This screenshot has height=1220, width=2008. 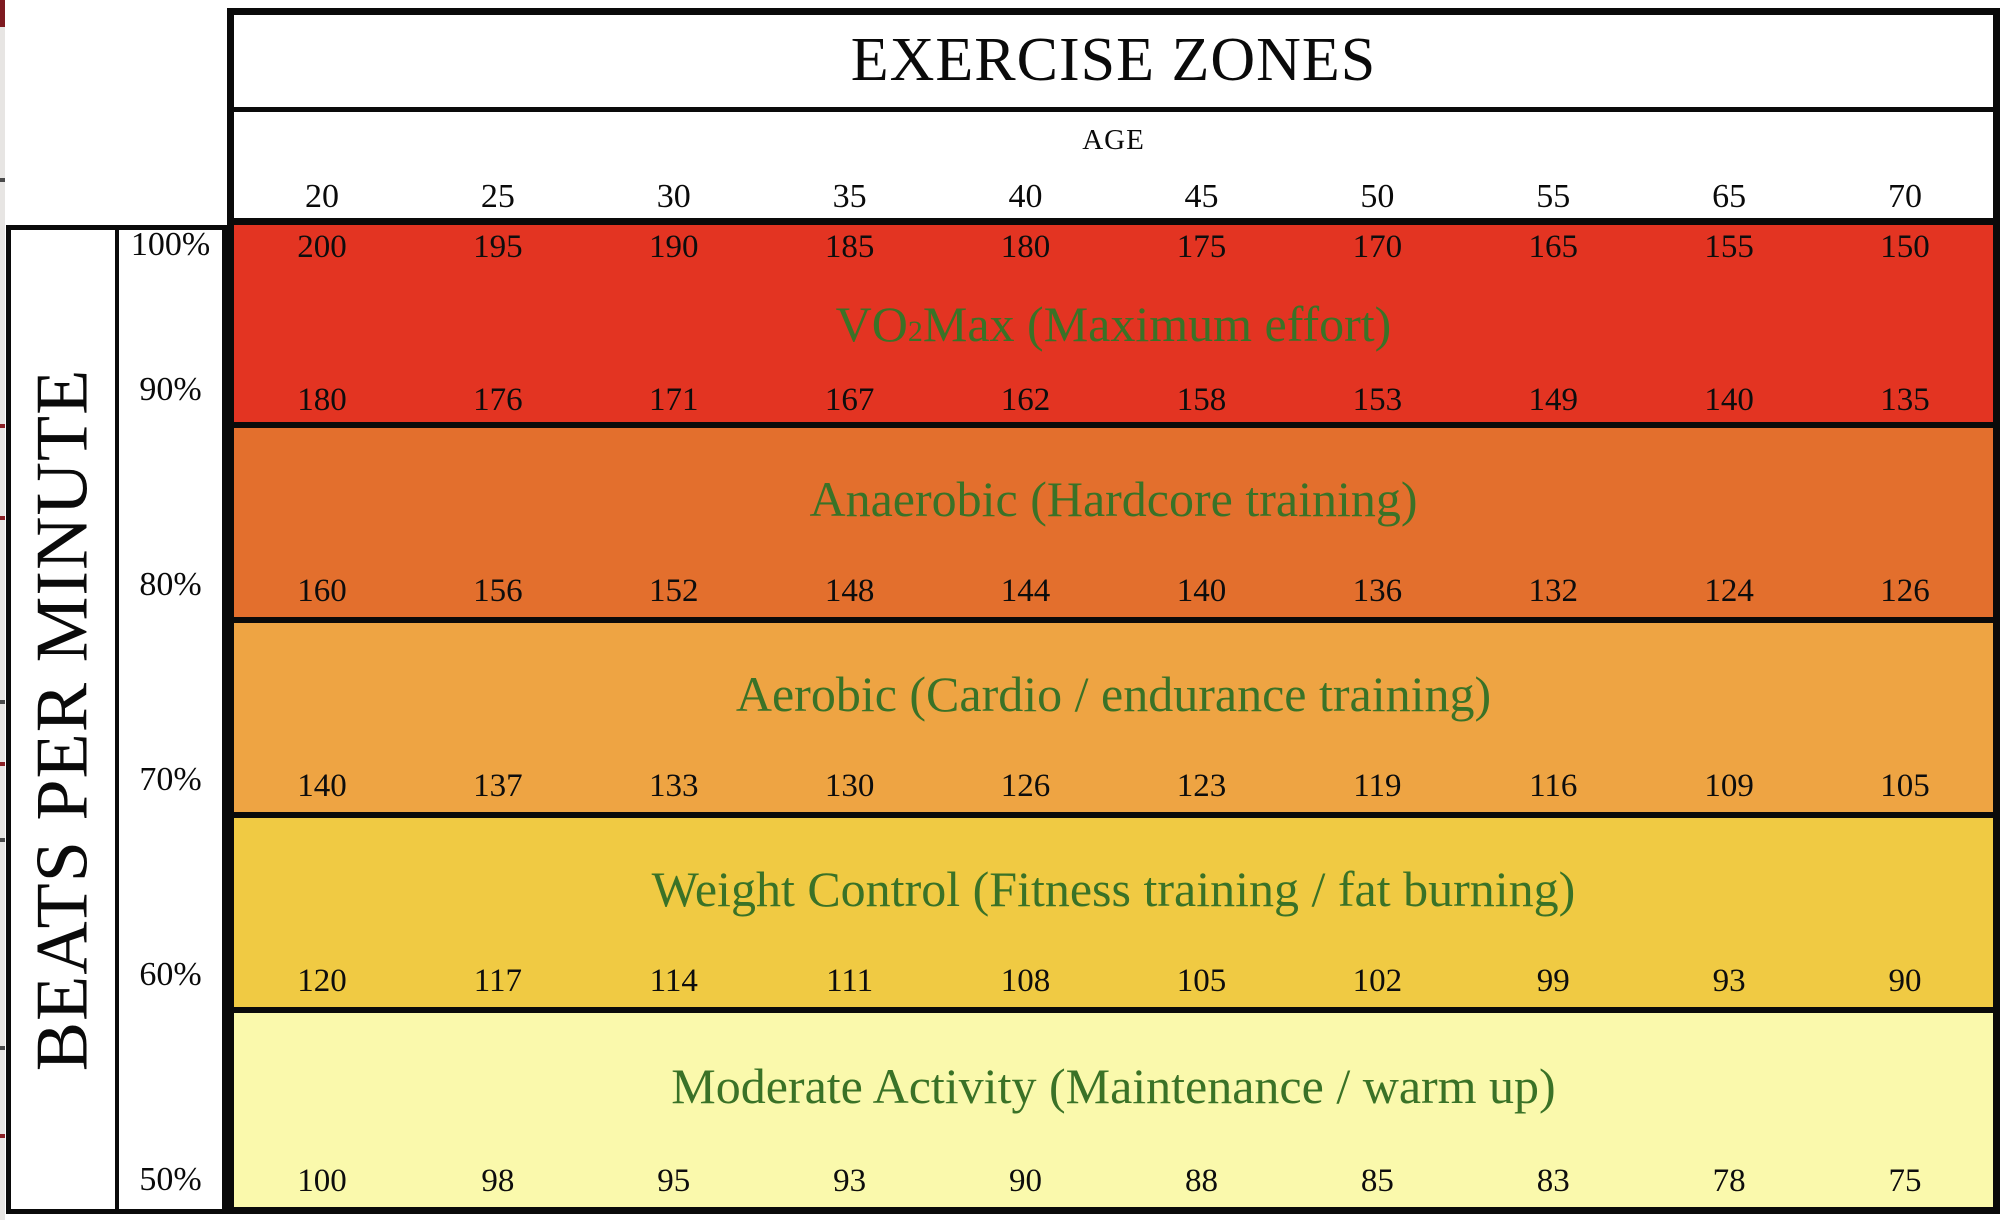 I want to click on age-tick: 25, so click(x=497, y=196).